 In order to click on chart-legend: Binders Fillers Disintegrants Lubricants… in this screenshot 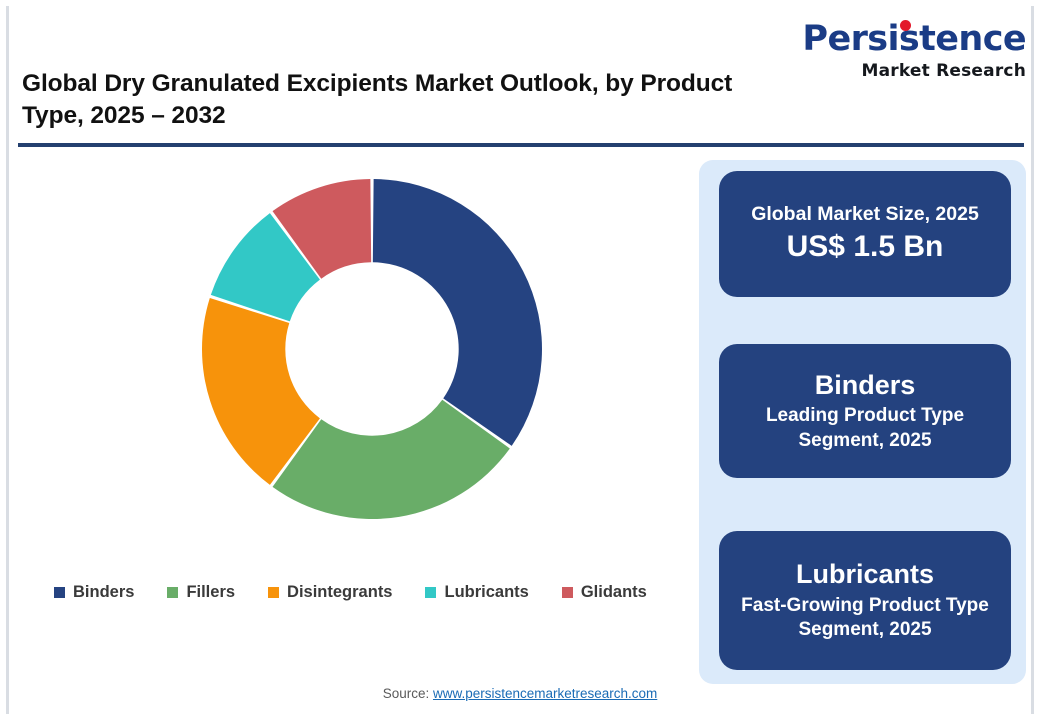, I will do `click(350, 592)`.